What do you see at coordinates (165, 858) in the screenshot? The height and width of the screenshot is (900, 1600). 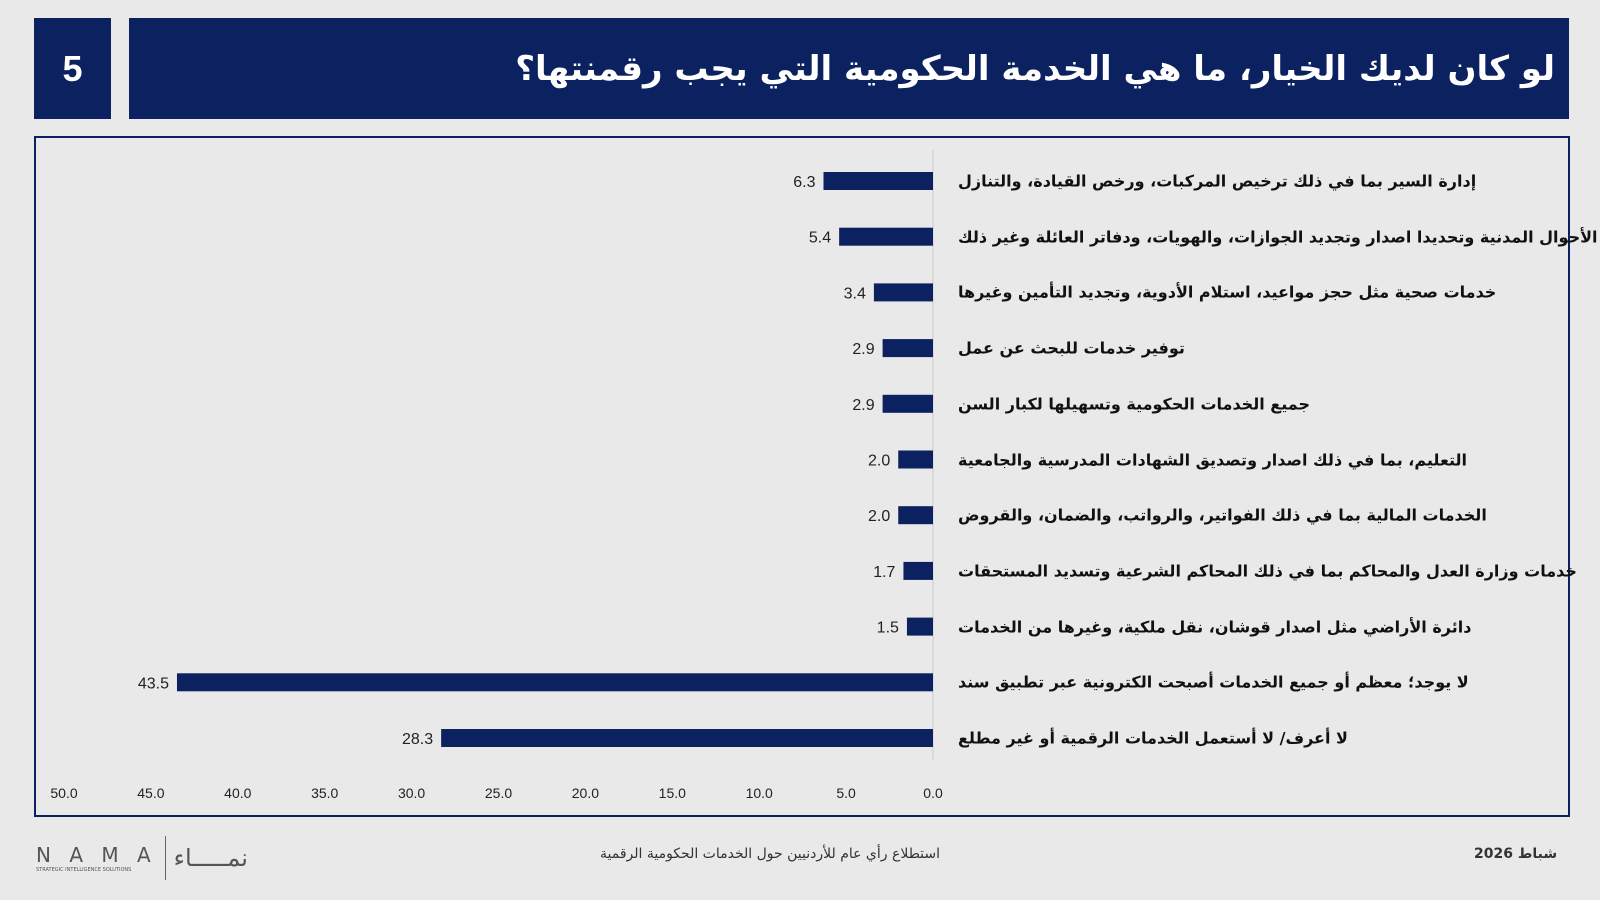 I see `logo-divider` at bounding box center [165, 858].